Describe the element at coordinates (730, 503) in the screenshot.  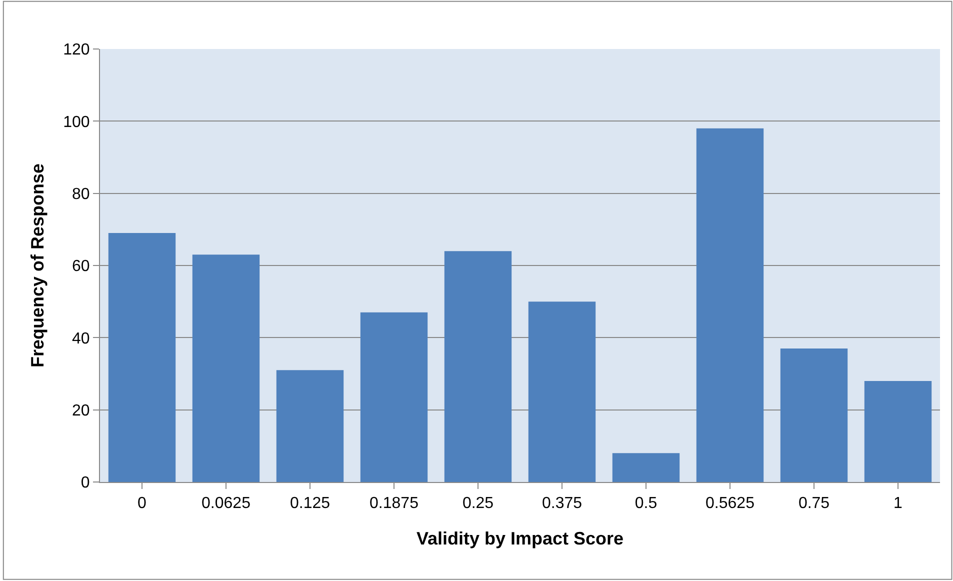
I see `x-tick-label: 0.5625` at that location.